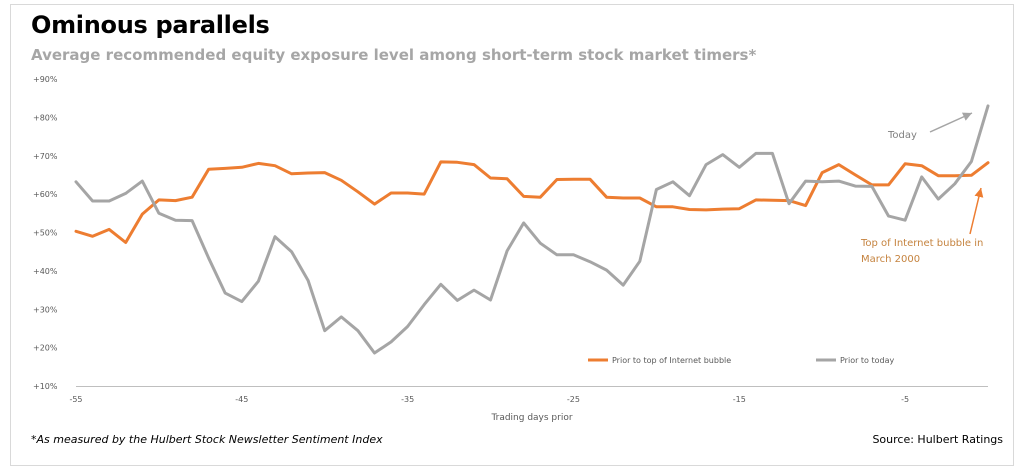 Image resolution: width=1024 pixels, height=476 pixels. Describe the element at coordinates (45, 79) in the screenshot. I see `y-tick-label: +90%` at that location.